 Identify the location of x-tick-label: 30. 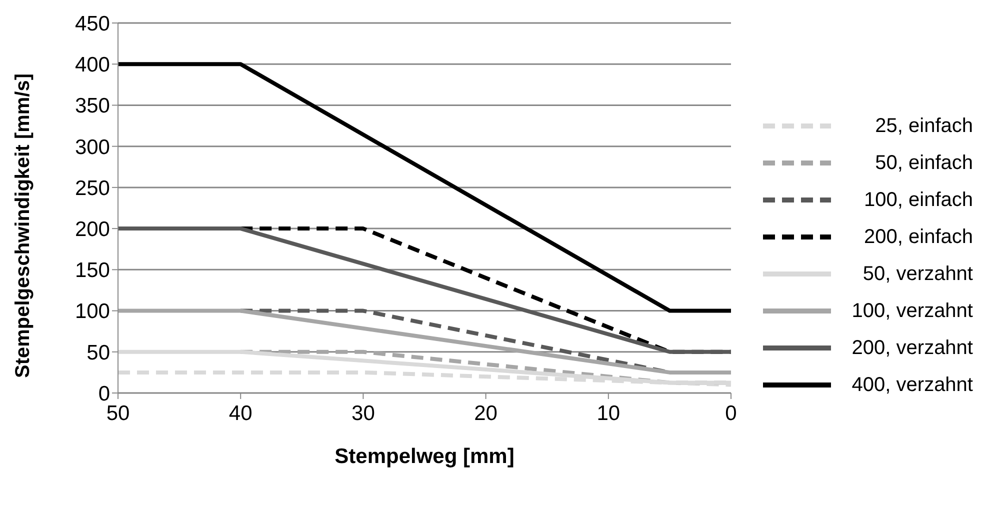
(363, 413).